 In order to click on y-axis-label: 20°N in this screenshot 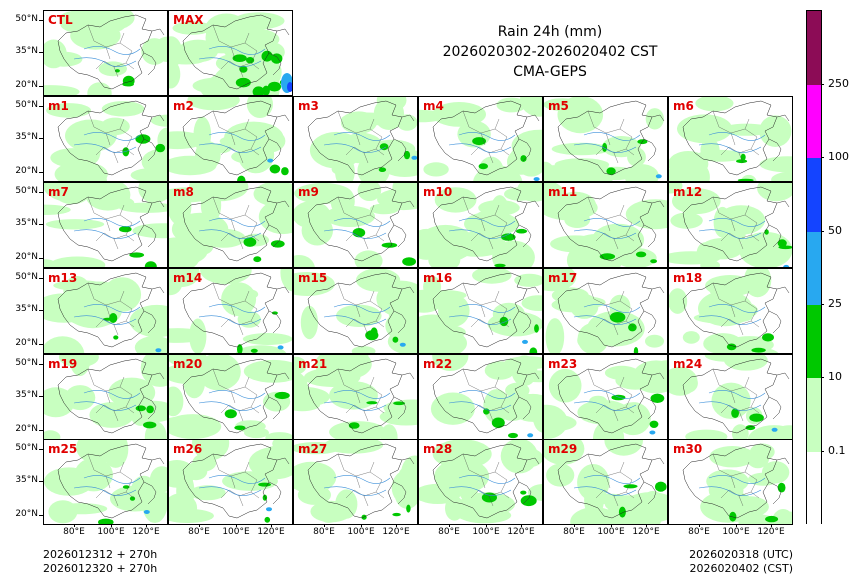, I will do `click(26, 257)`.